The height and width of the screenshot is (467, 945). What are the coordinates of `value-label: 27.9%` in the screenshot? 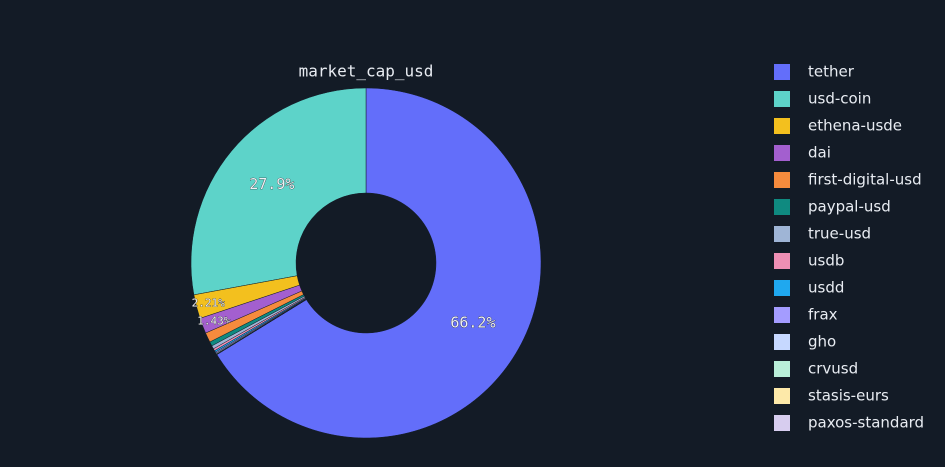 It's located at (271, 184).